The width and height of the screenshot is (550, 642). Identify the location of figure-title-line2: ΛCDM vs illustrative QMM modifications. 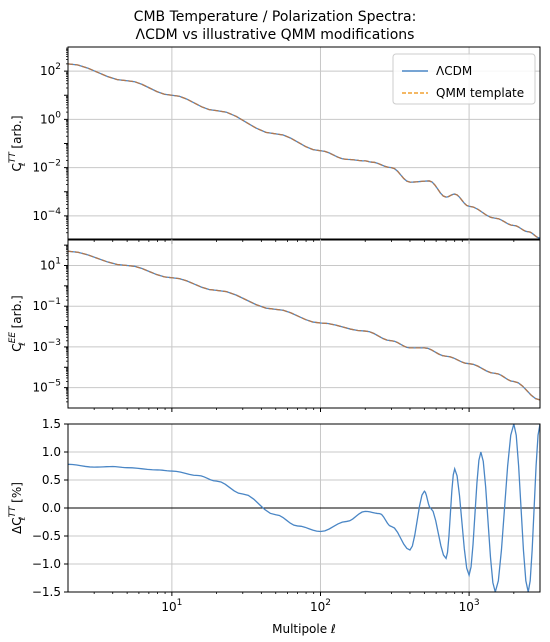
(275, 35).